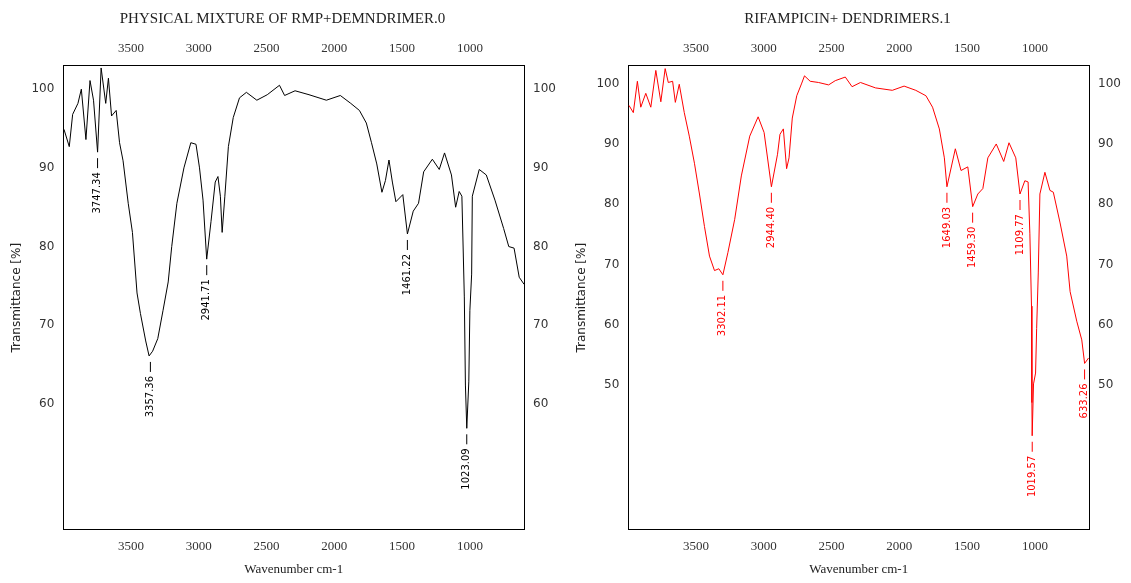 This screenshot has height=583, width=1131. Describe the element at coordinates (946, 227) in the screenshot. I see `annotation: 1649.03` at that location.